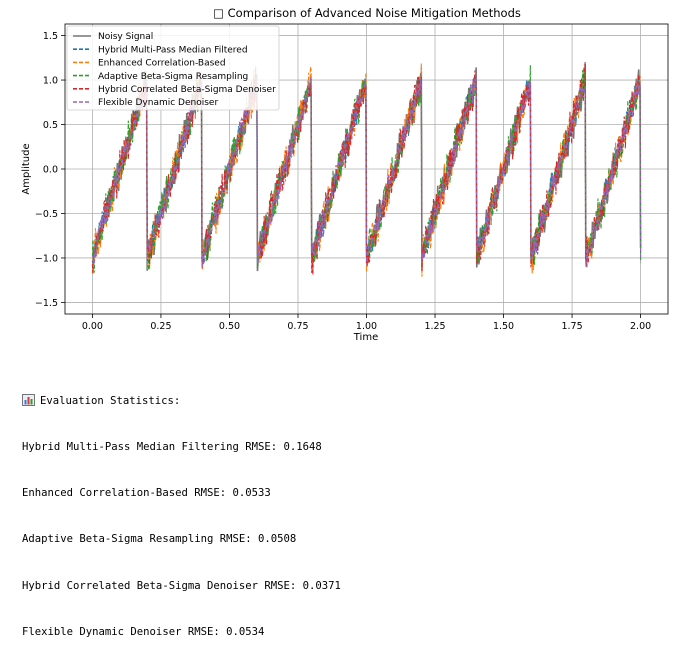  What do you see at coordinates (110, 400) in the screenshot?
I see `stats-heading: Evaluation Statistics:` at bounding box center [110, 400].